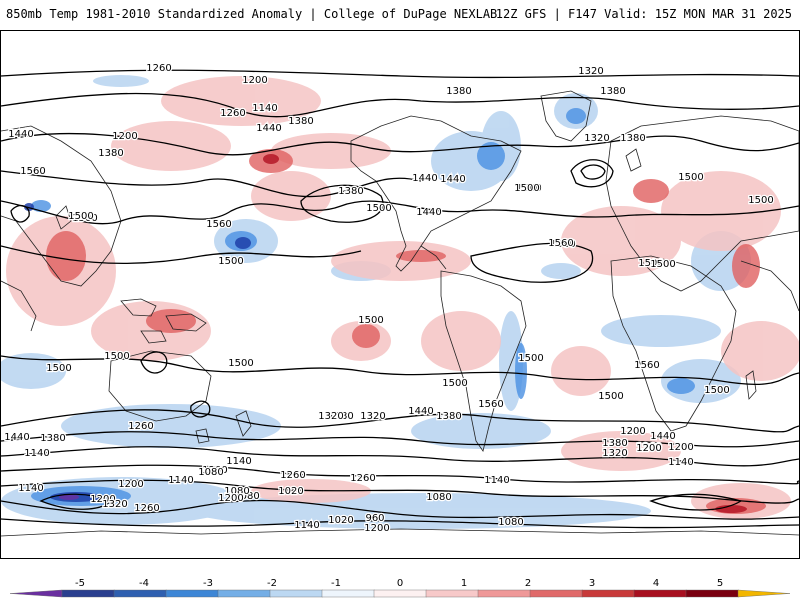 The width and height of the screenshot is (800, 600). I want to click on colorbar-tick-label: 0, so click(400, 583).